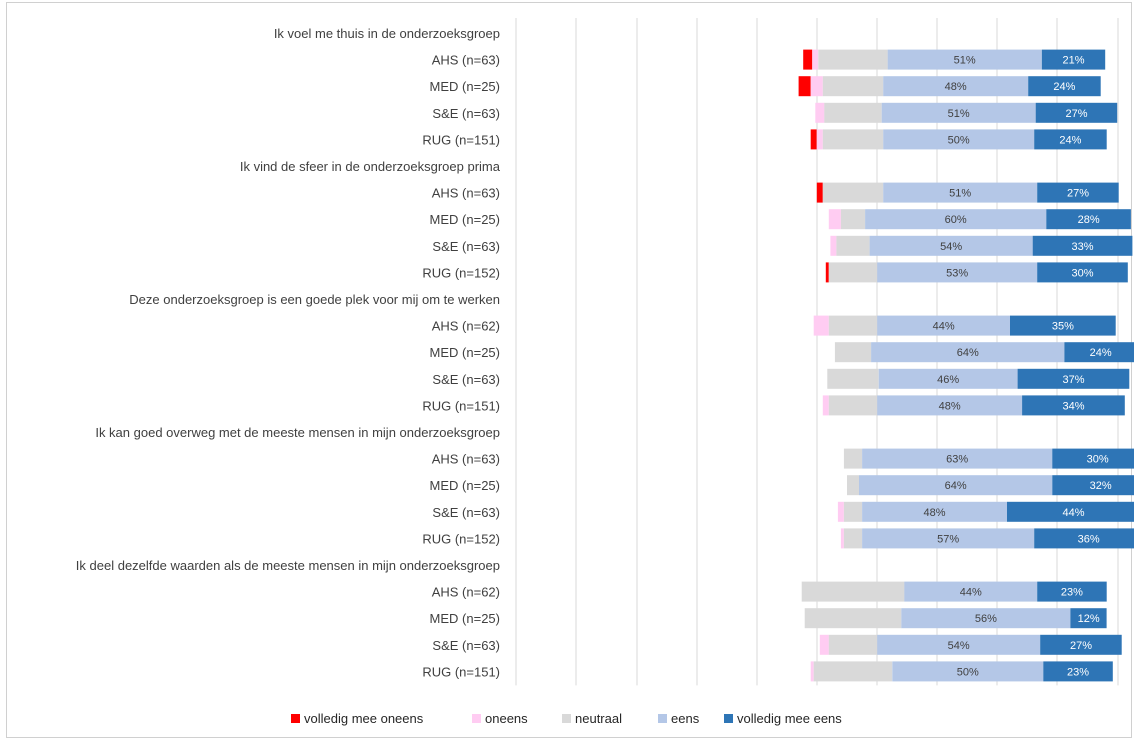 This screenshot has width=1134, height=740. I want to click on data-label: 30%, so click(1098, 460).